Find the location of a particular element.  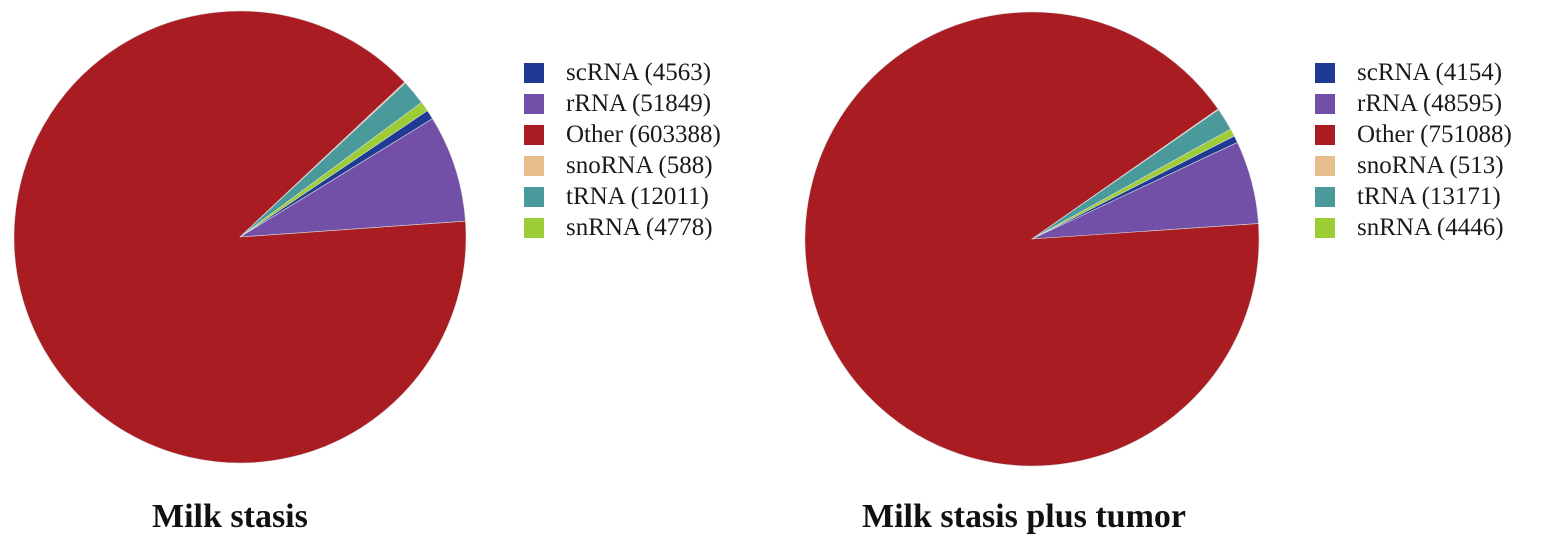

legend-item: snRNA (4446) is located at coordinates (1413, 227).